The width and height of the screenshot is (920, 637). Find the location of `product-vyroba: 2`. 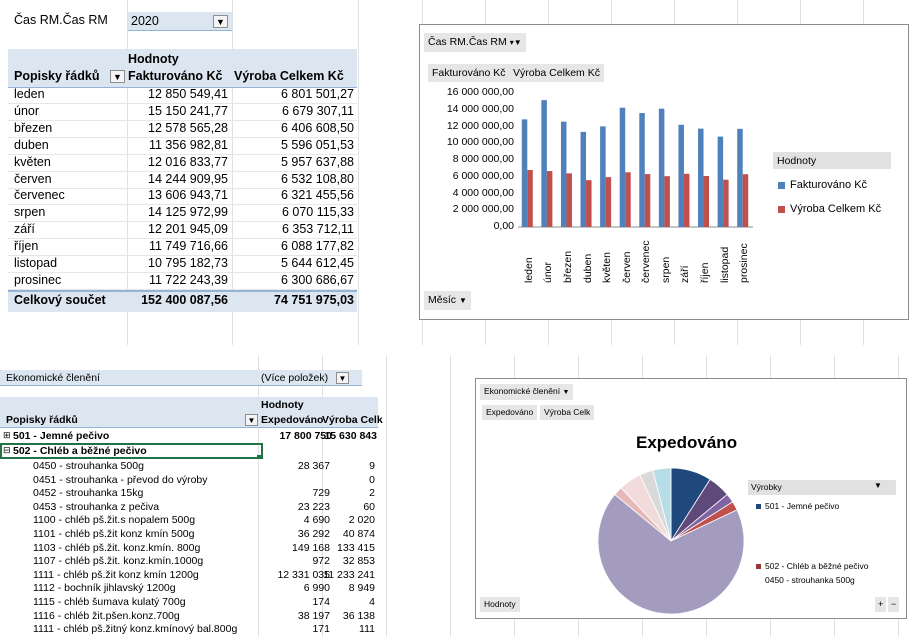

product-vyroba: 2 is located at coordinates (372, 493).